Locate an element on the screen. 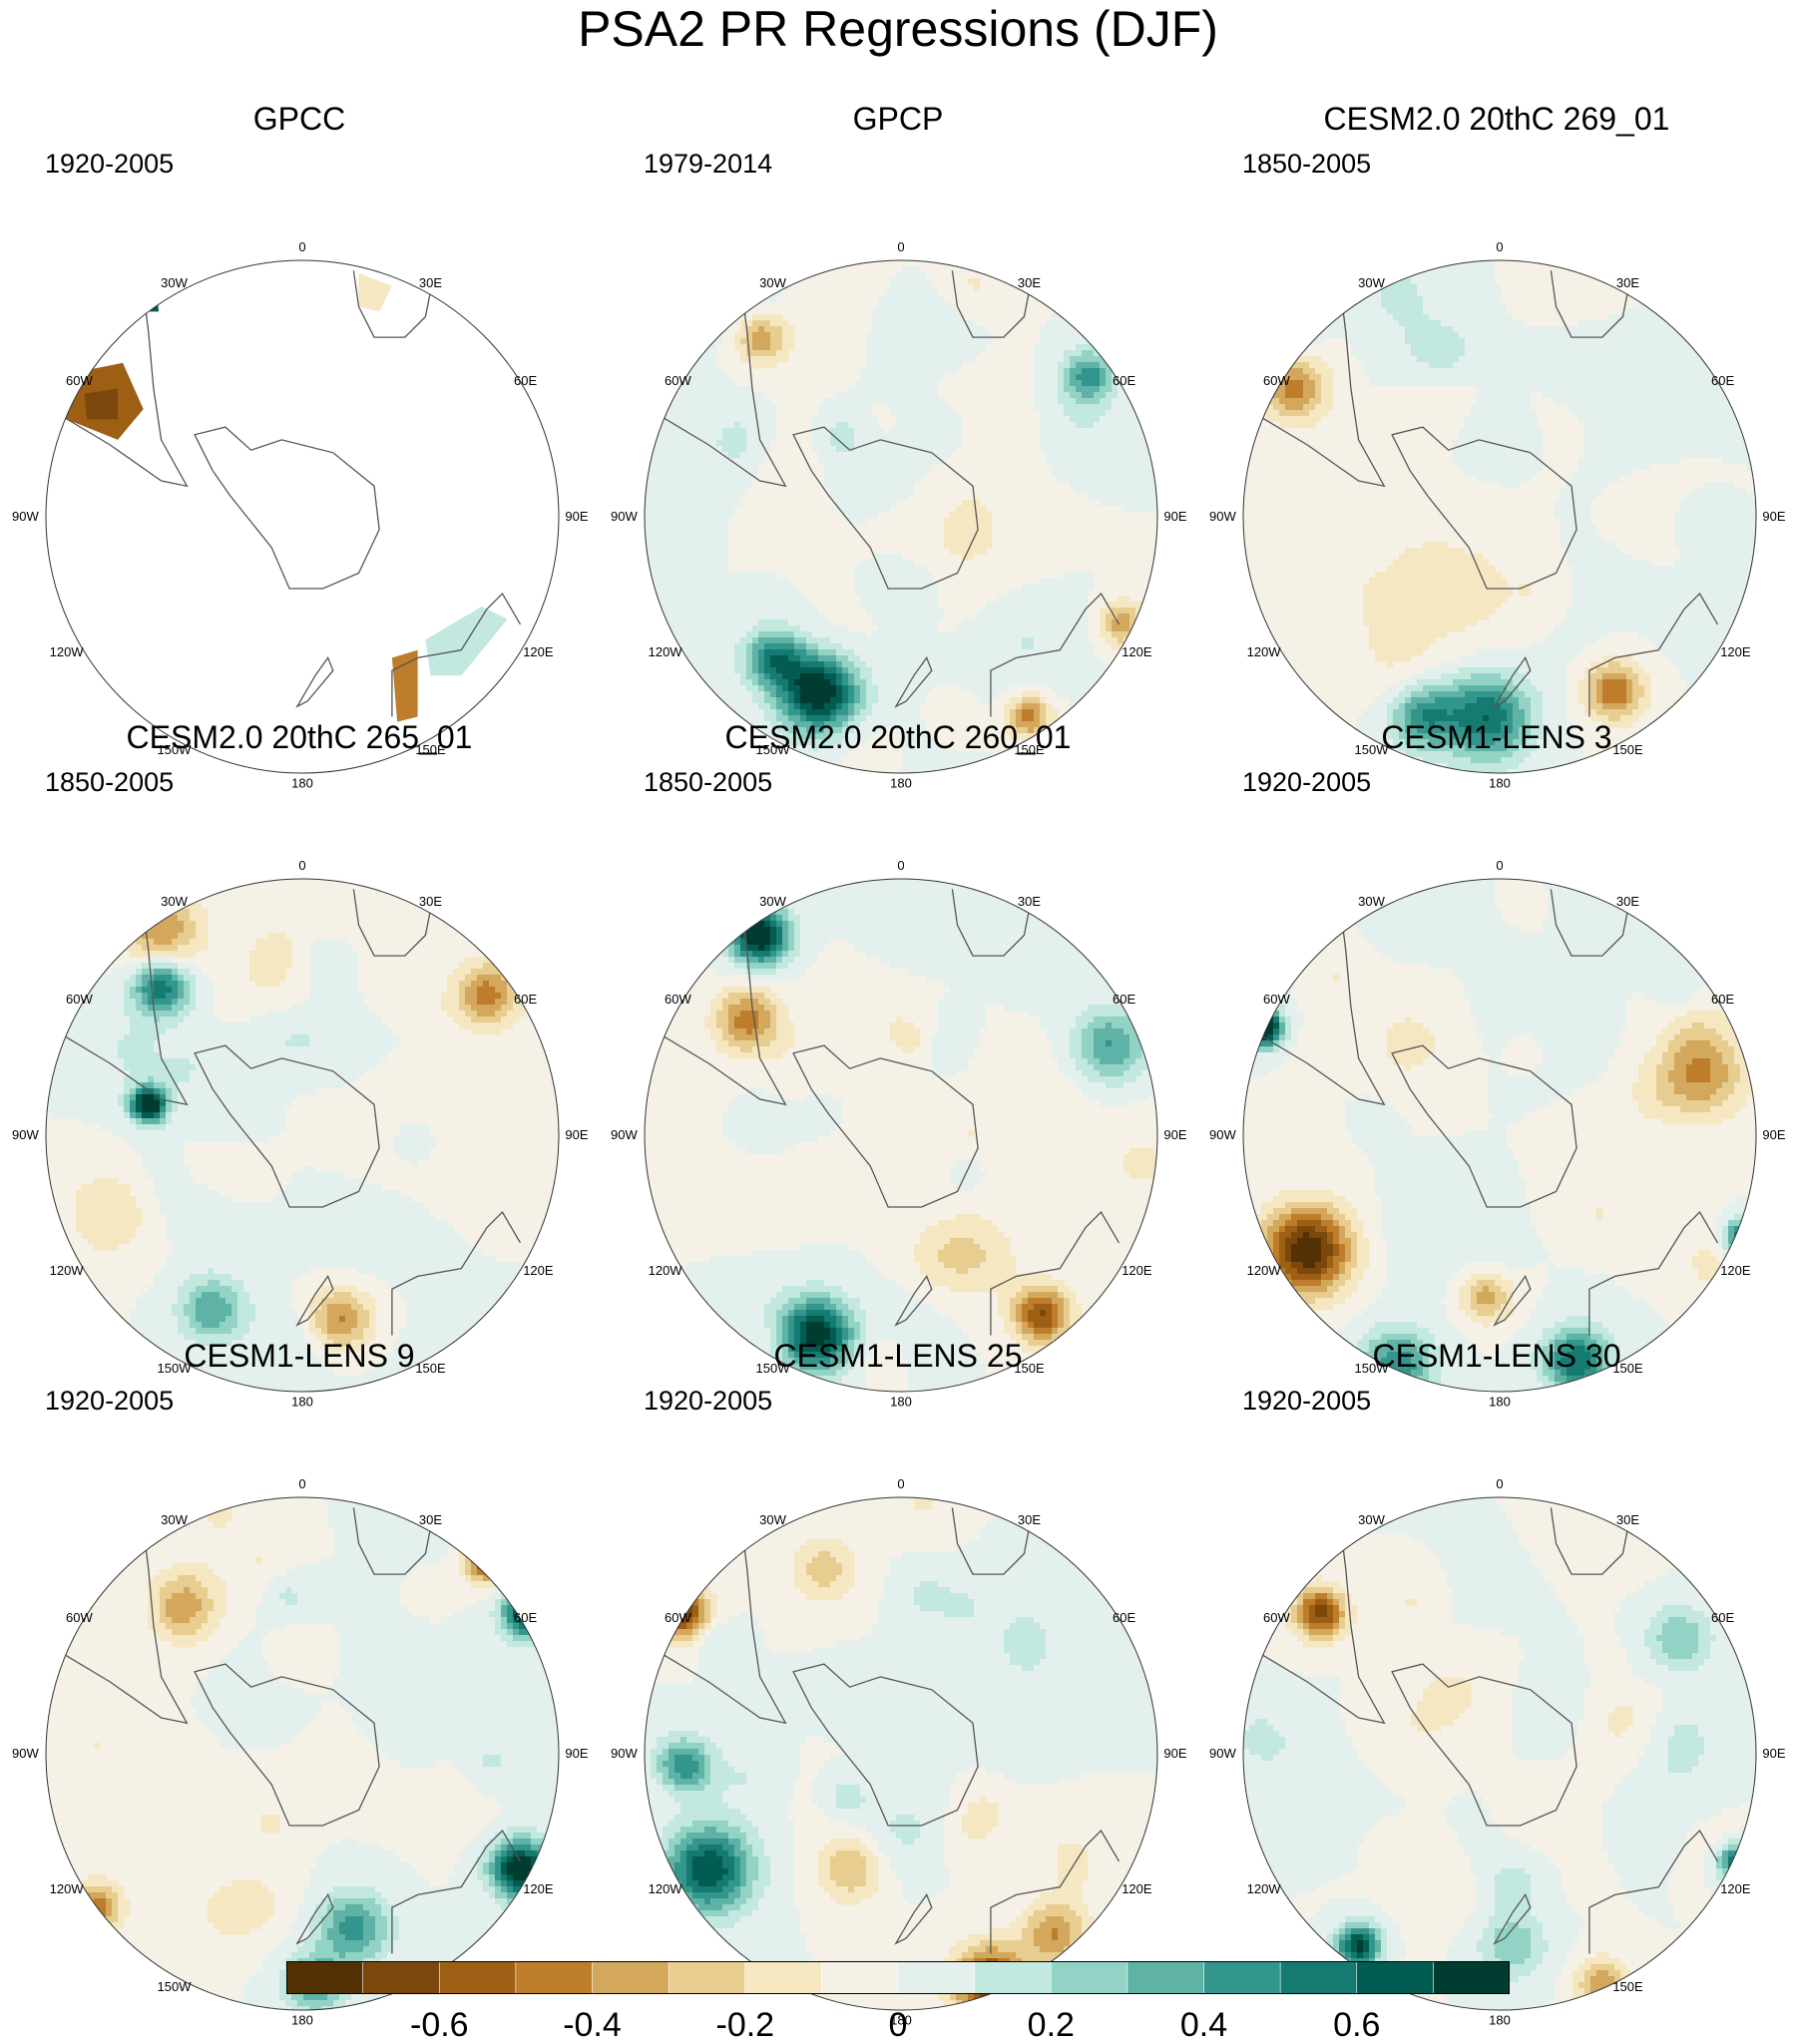 This screenshot has width=1796, height=2044. colorbar-tick-label: -0.4 is located at coordinates (592, 2025).